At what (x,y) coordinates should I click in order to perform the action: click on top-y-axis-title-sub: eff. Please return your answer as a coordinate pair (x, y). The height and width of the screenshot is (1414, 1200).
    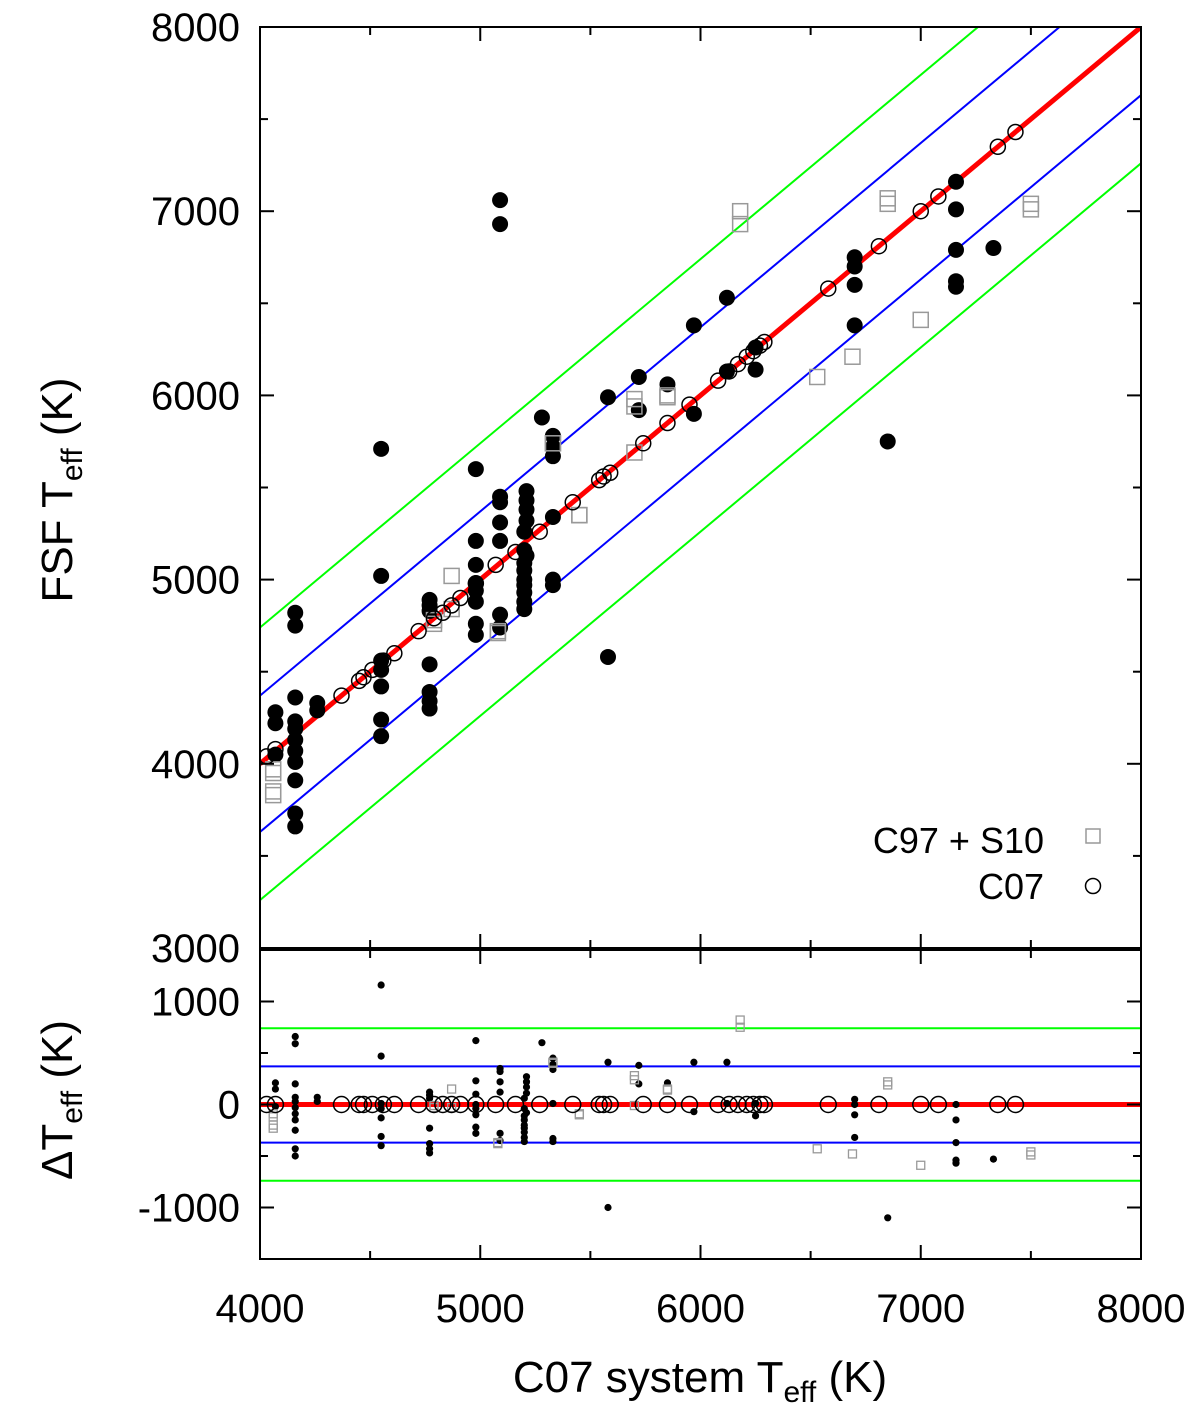
    Looking at the image, I should click on (72, 464).